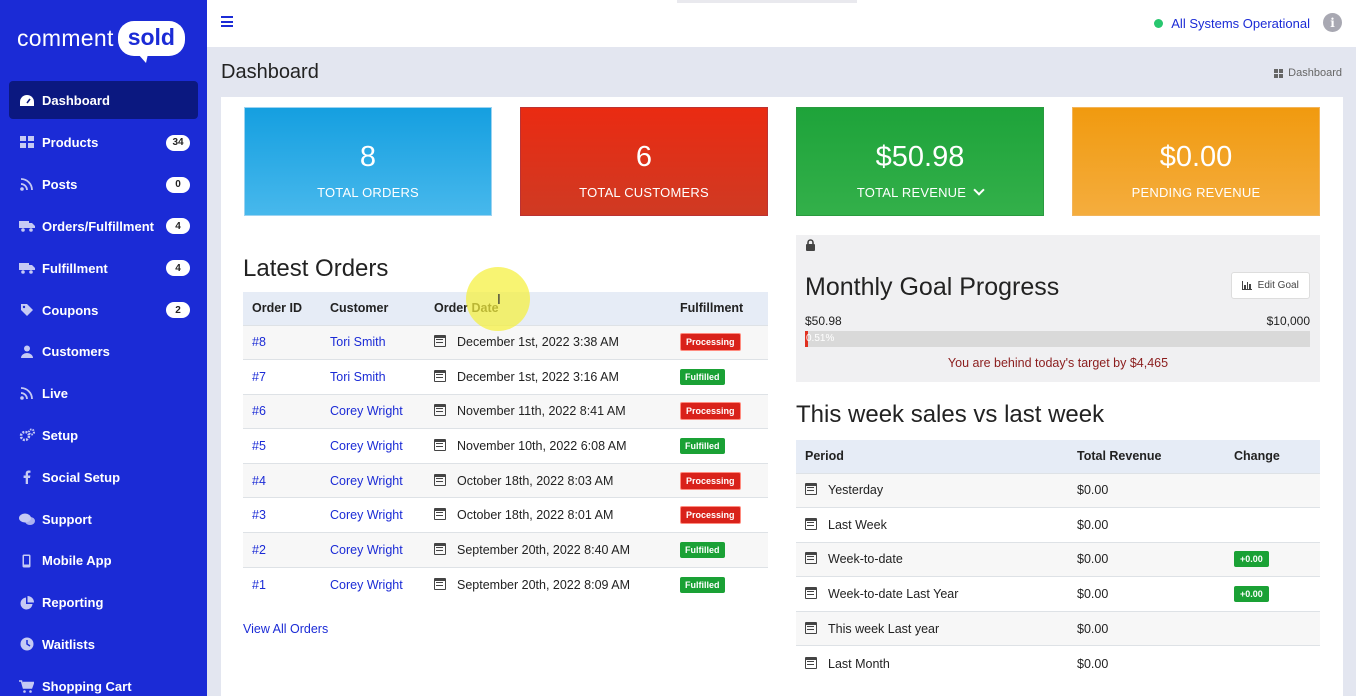  I want to click on stat-total-orders: 8 TOTAL ORDERS, so click(368, 161).